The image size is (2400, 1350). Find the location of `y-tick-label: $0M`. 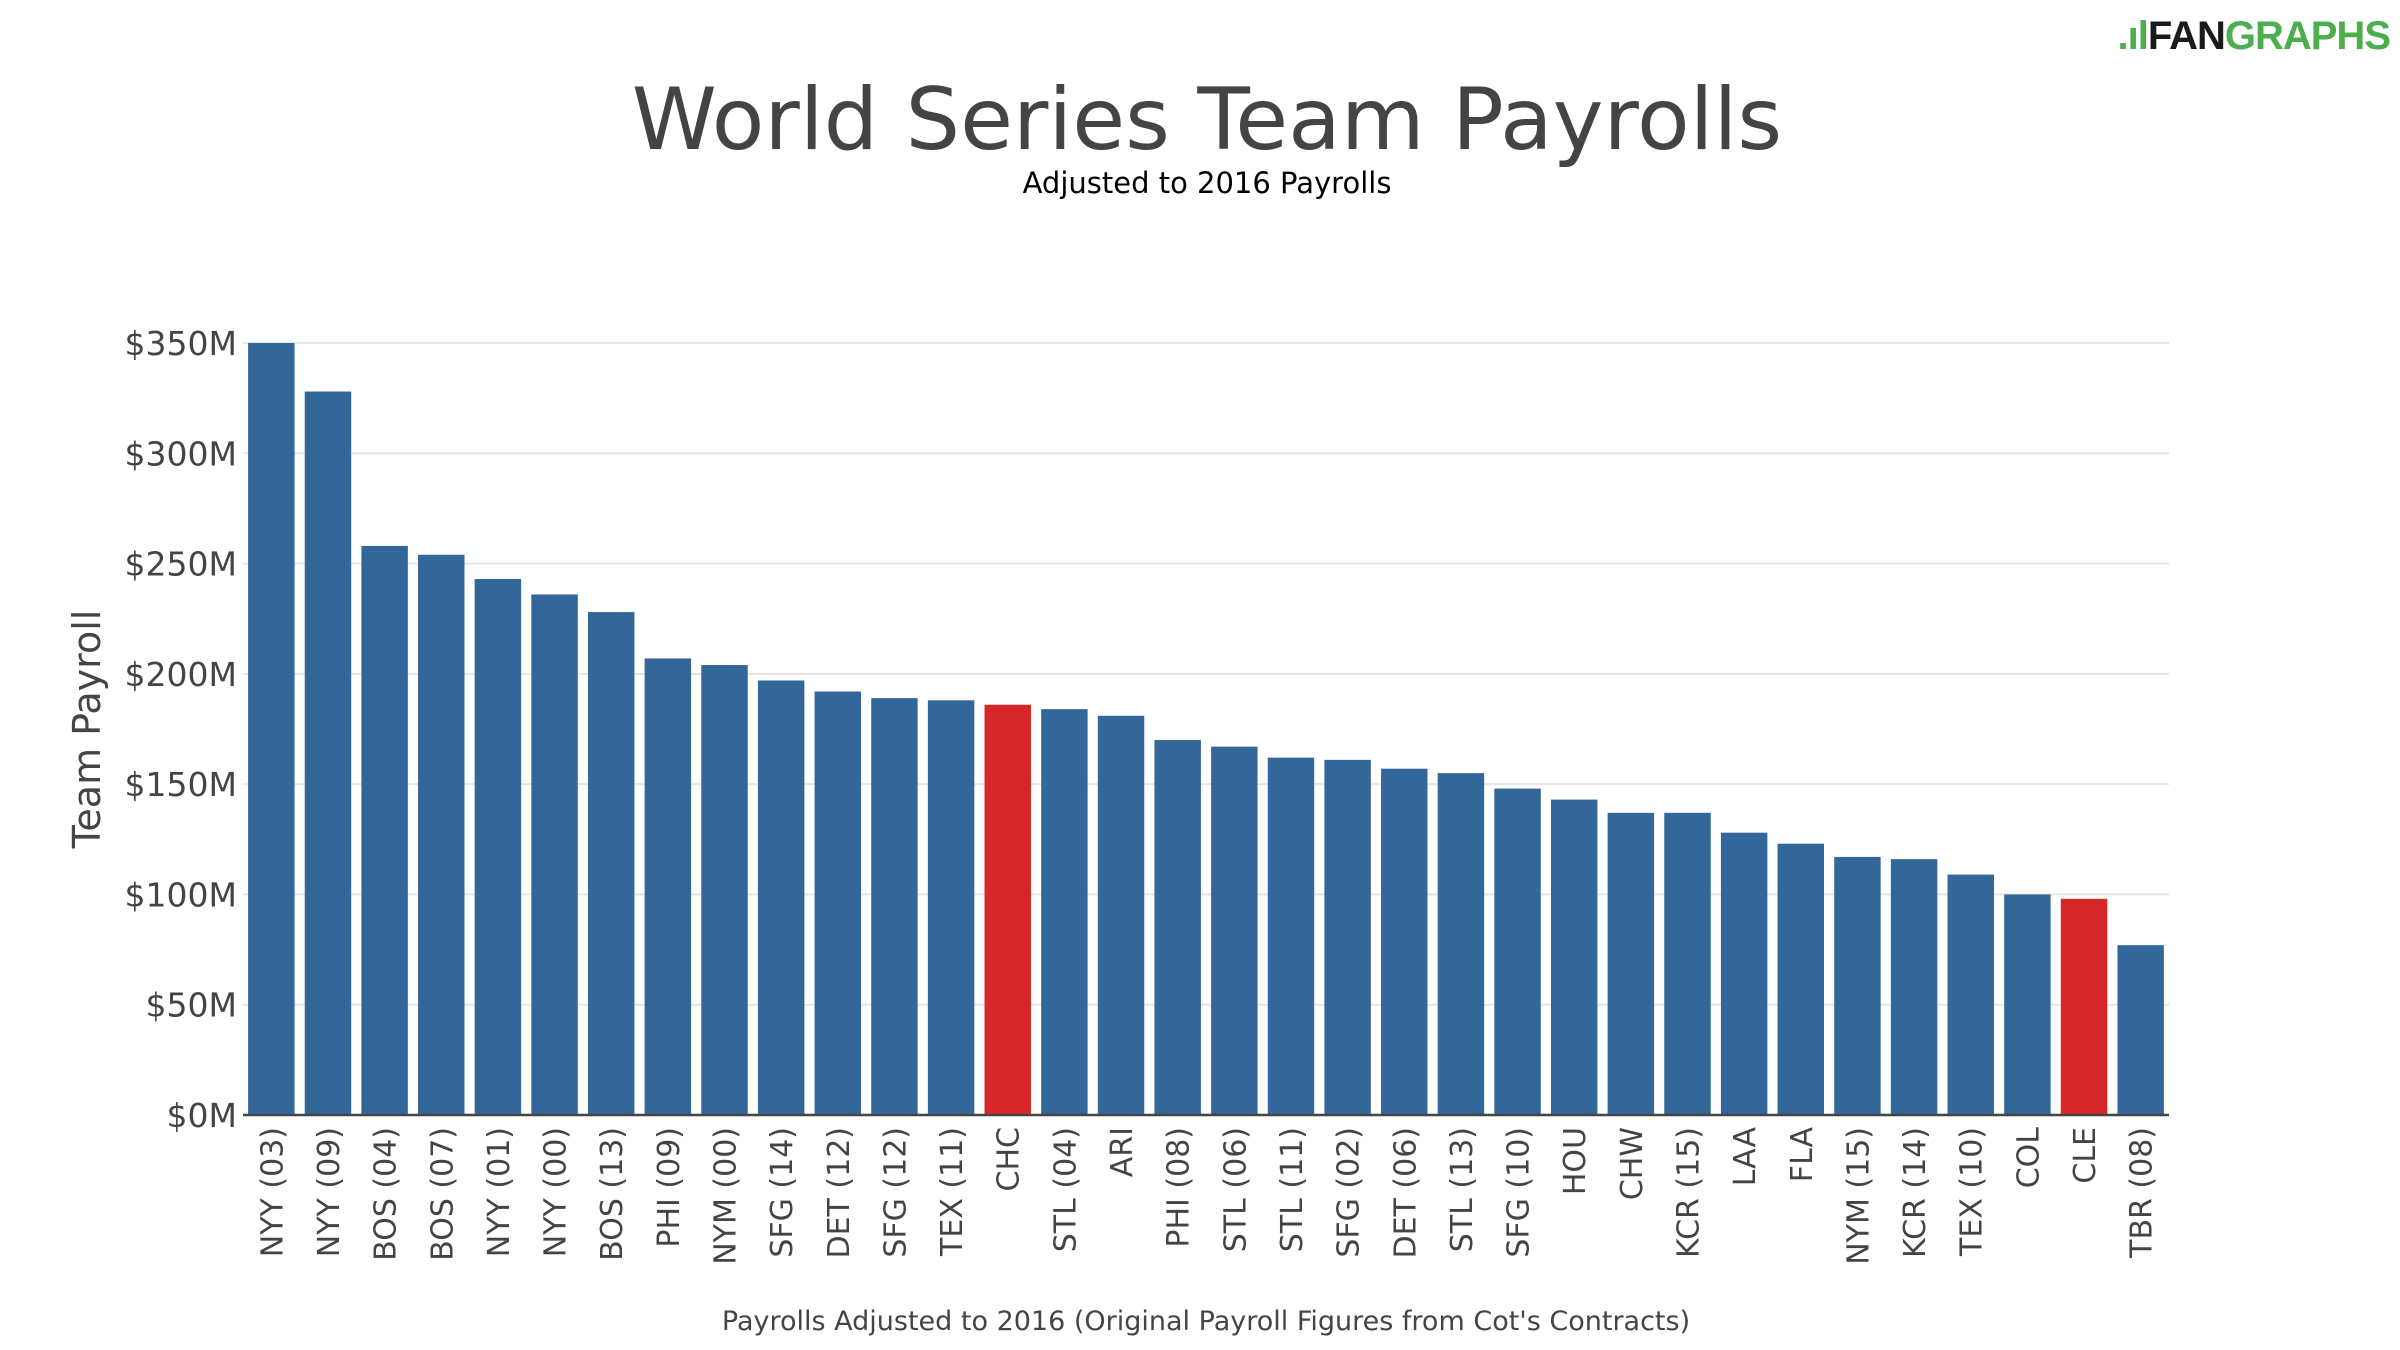

y-tick-label: $0M is located at coordinates (202, 1115).